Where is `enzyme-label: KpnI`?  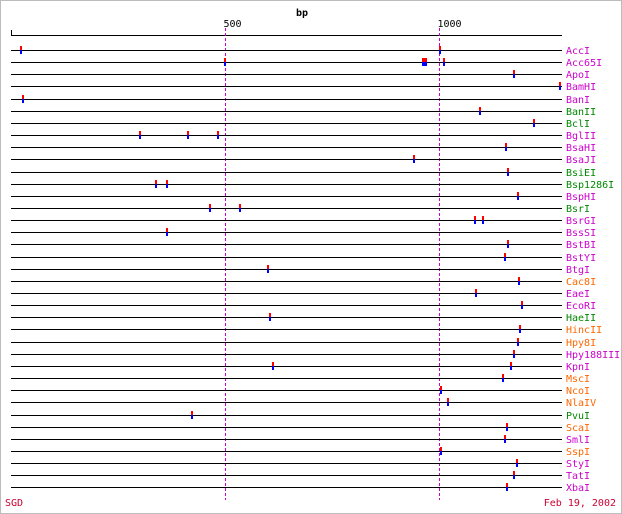
enzyme-label: KpnI is located at coordinates (578, 367).